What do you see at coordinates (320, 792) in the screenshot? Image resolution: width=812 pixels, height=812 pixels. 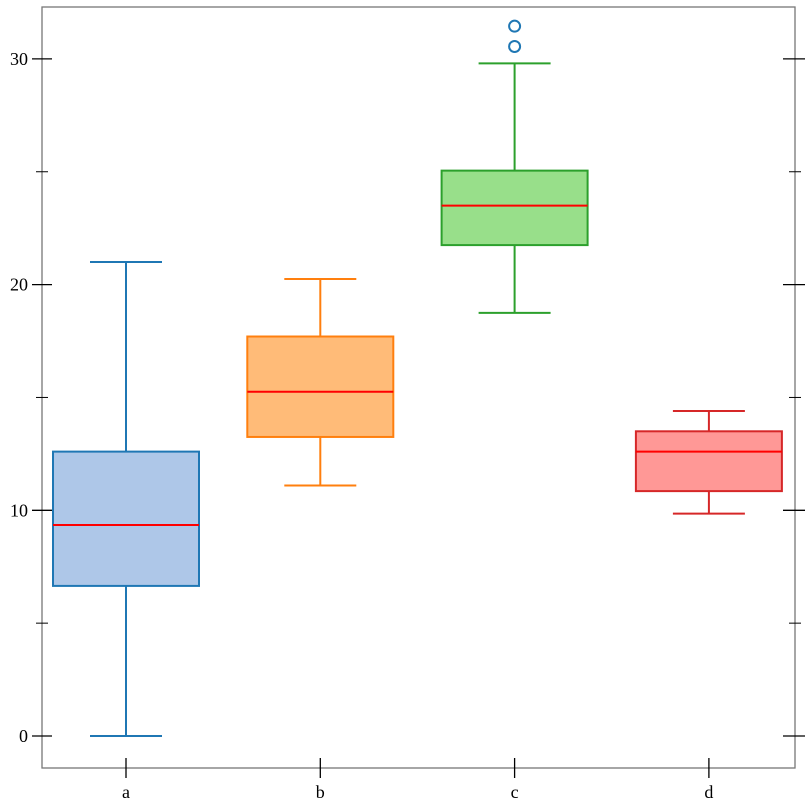 I see `x-tick-label: b` at bounding box center [320, 792].